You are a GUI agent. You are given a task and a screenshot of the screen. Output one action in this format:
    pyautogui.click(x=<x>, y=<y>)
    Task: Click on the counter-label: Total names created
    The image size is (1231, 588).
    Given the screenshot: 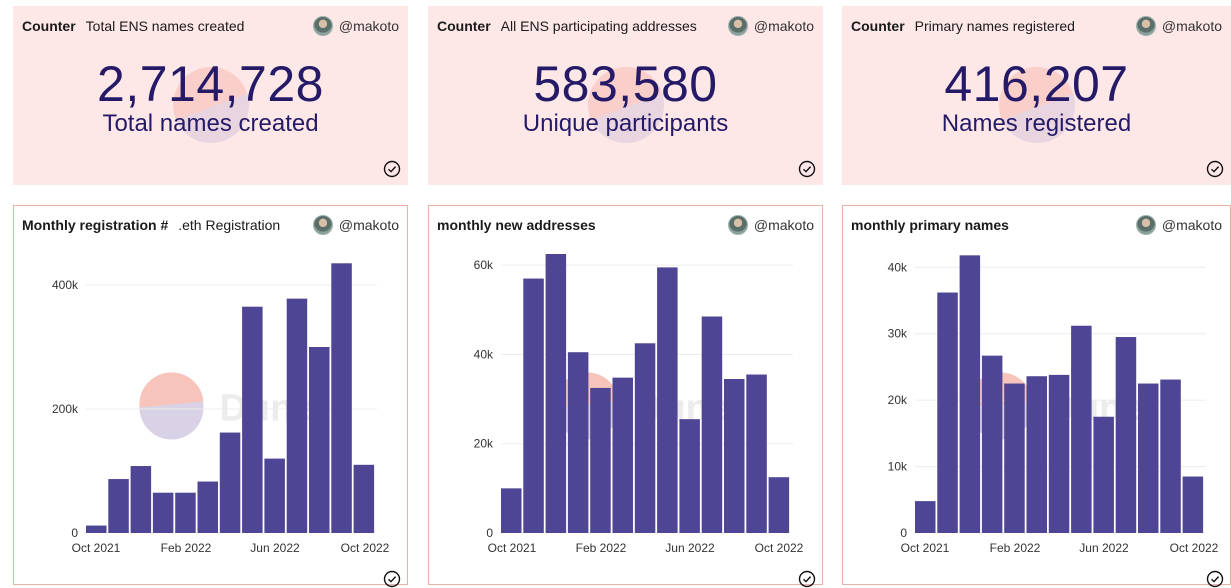 What is the action you would take?
    pyautogui.click(x=210, y=123)
    